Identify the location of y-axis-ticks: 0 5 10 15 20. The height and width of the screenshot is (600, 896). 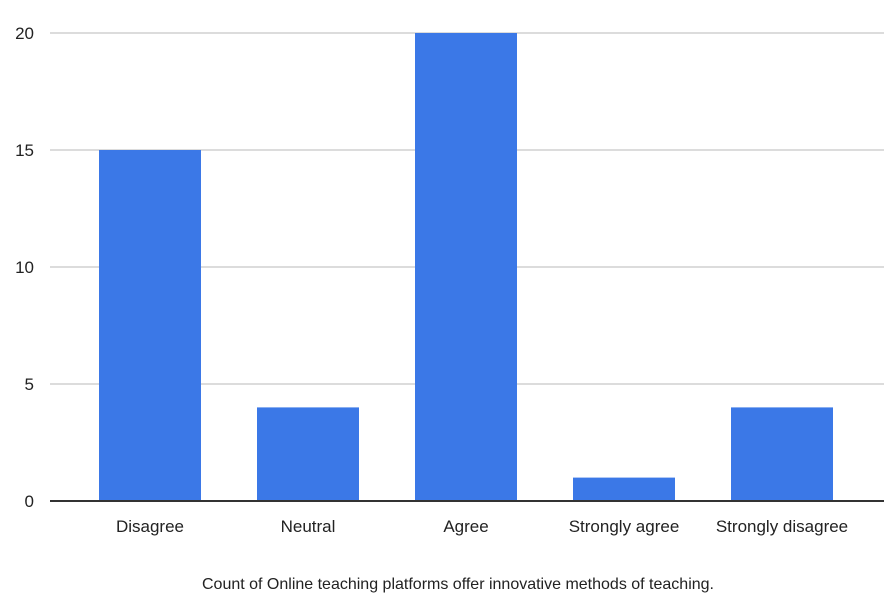
(24, 267).